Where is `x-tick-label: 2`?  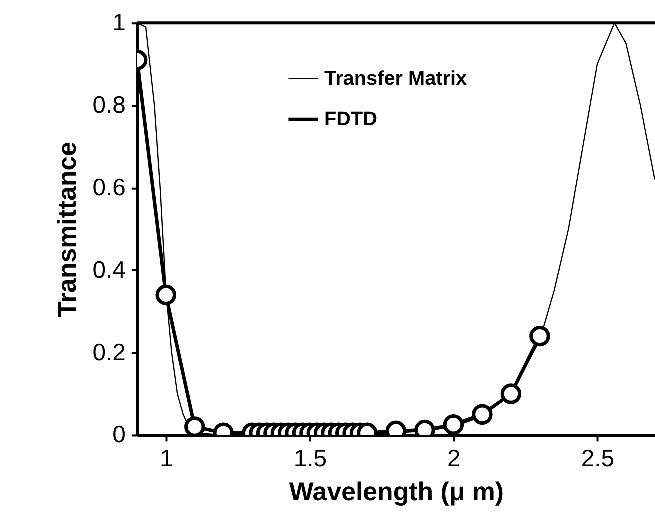 x-tick-label: 2 is located at coordinates (454, 459).